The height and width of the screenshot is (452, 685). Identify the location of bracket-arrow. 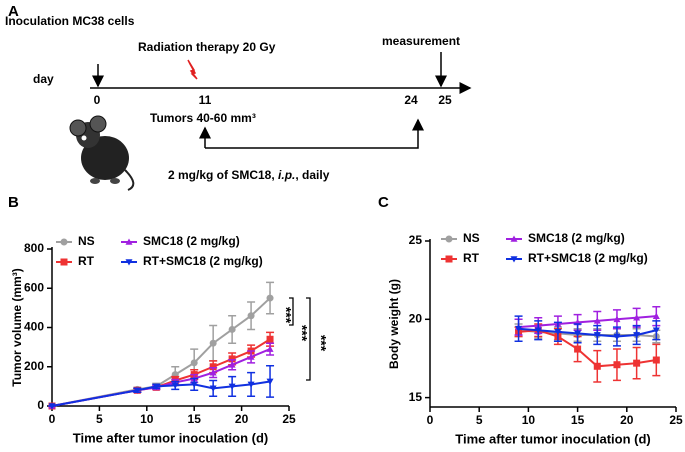
(314, 133).